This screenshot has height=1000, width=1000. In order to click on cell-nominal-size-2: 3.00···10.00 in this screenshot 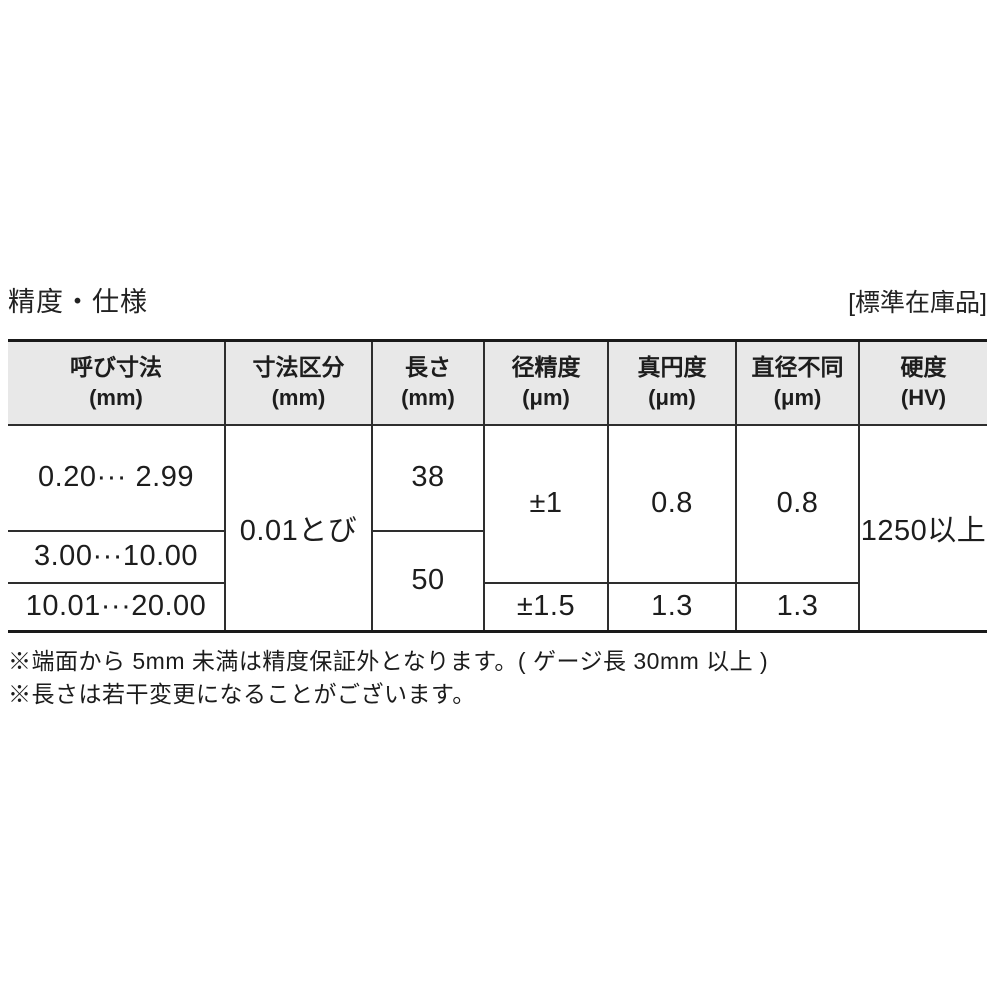, I will do `click(117, 556)`.